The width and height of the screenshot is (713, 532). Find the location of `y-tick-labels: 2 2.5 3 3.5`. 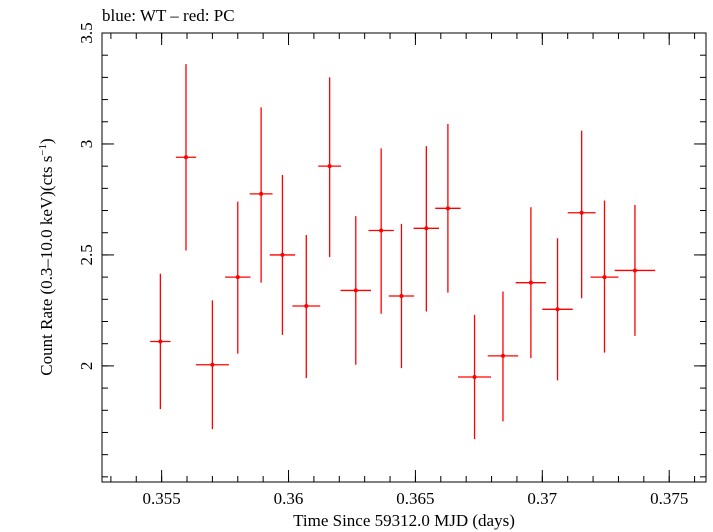

y-tick-labels: 2 2.5 3 3.5 is located at coordinates (86, 196).